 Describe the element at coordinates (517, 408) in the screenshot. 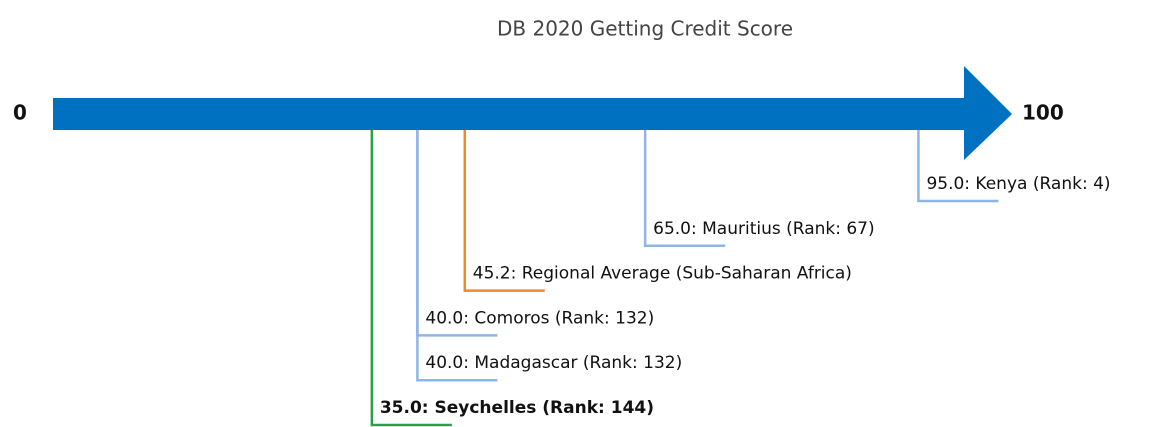

I see `marker-label: 35.0: Seychelles (Rank: 144)` at that location.